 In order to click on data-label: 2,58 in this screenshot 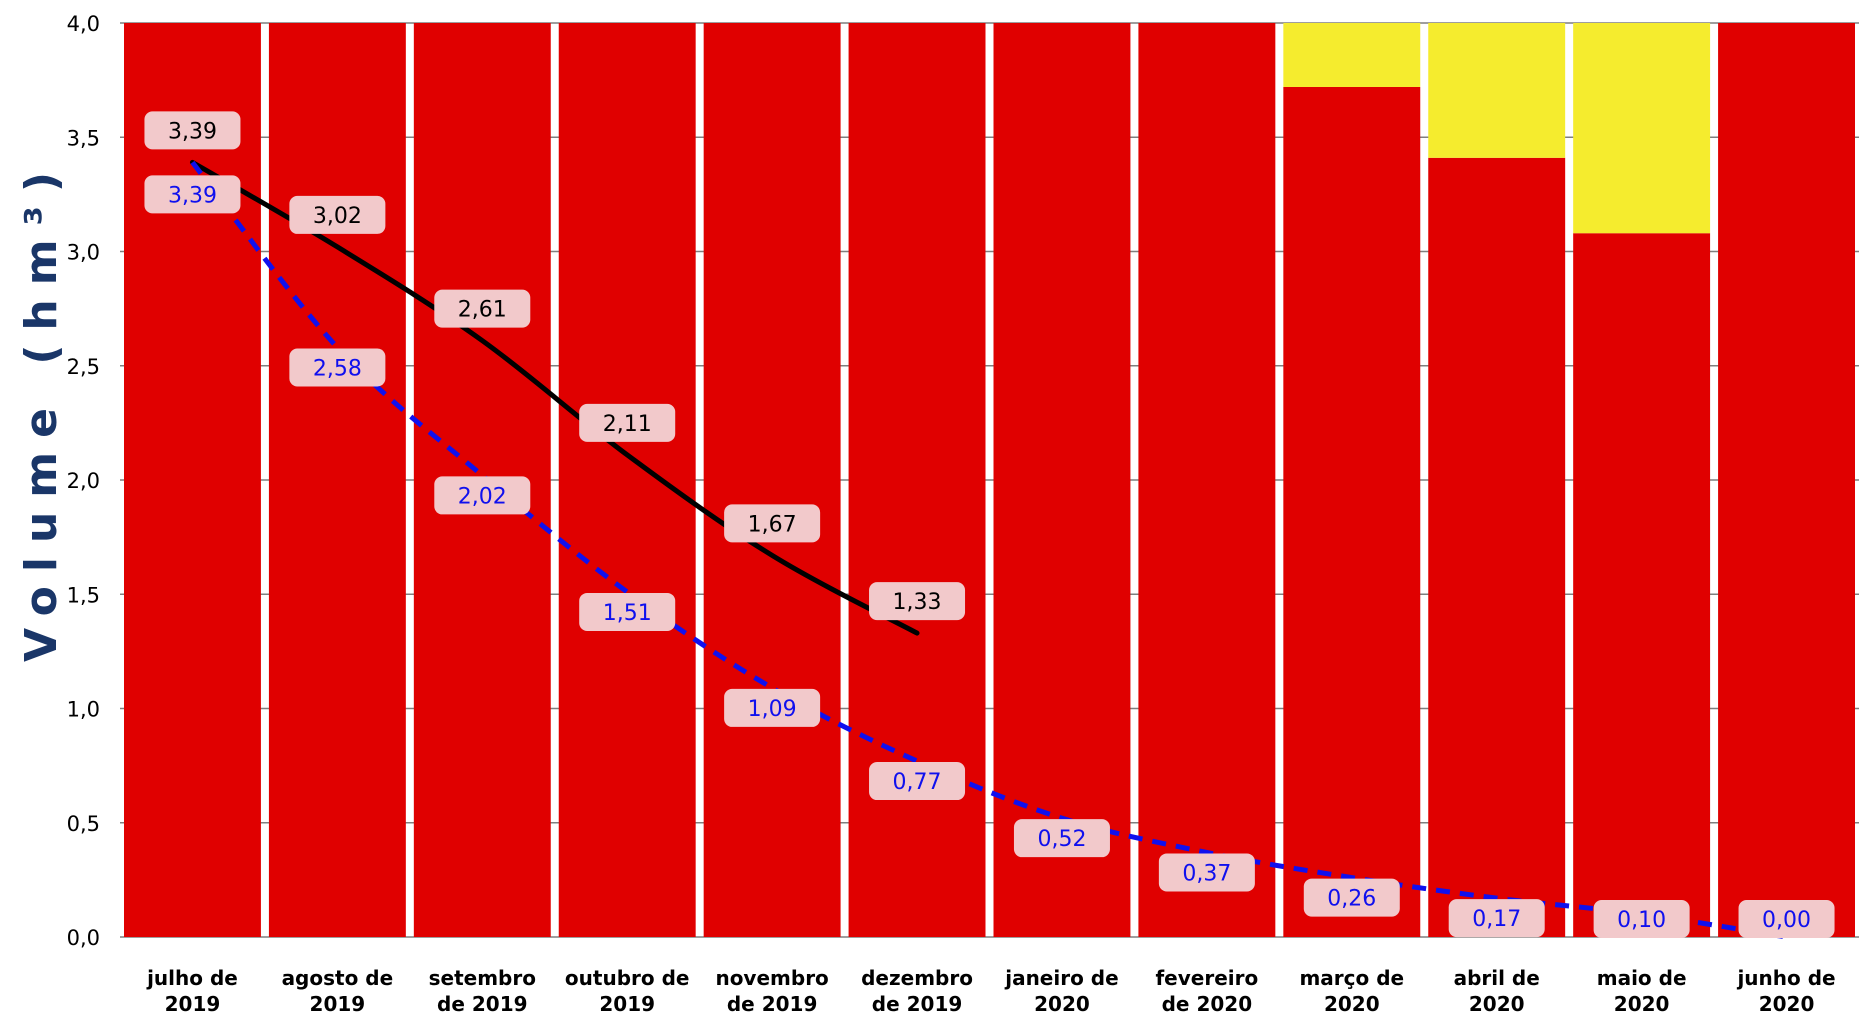, I will do `click(337, 367)`.